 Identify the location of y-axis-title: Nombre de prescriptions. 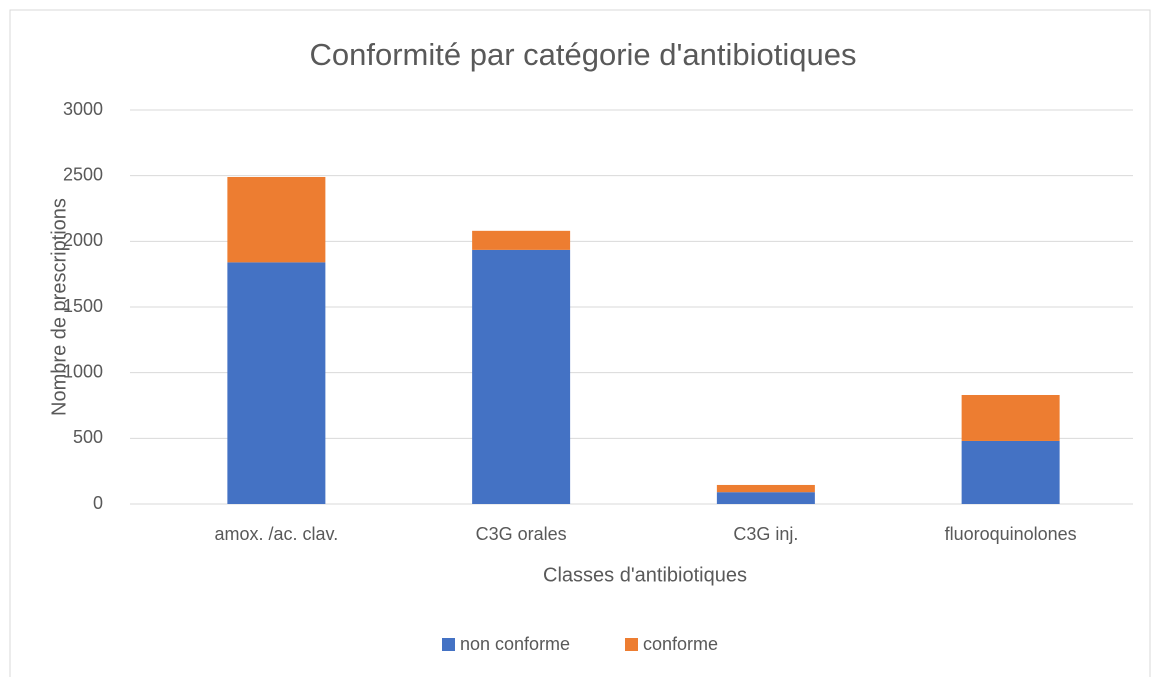
(59, 307).